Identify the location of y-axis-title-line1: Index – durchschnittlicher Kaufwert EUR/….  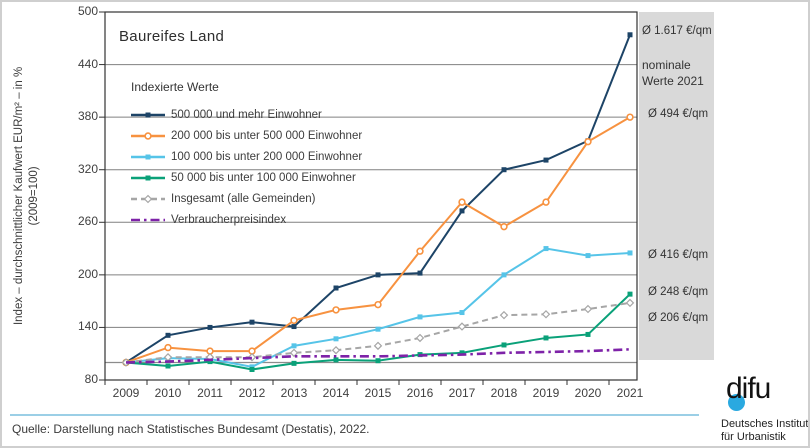
(19, 196).